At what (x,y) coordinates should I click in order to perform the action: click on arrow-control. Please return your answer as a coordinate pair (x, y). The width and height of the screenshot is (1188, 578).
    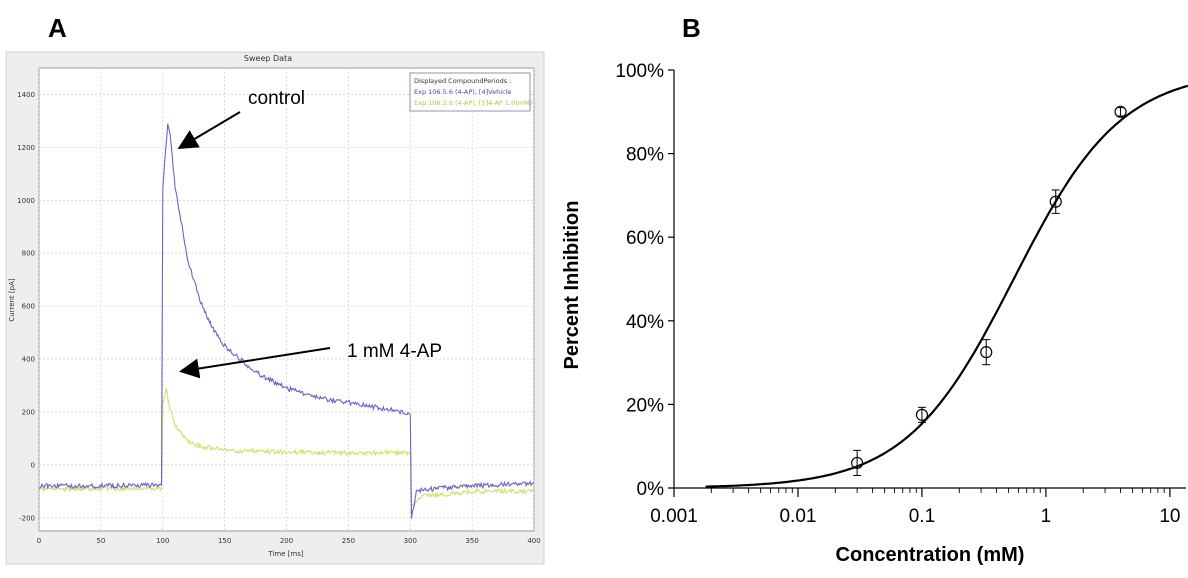
    Looking at the image, I should click on (209, 130).